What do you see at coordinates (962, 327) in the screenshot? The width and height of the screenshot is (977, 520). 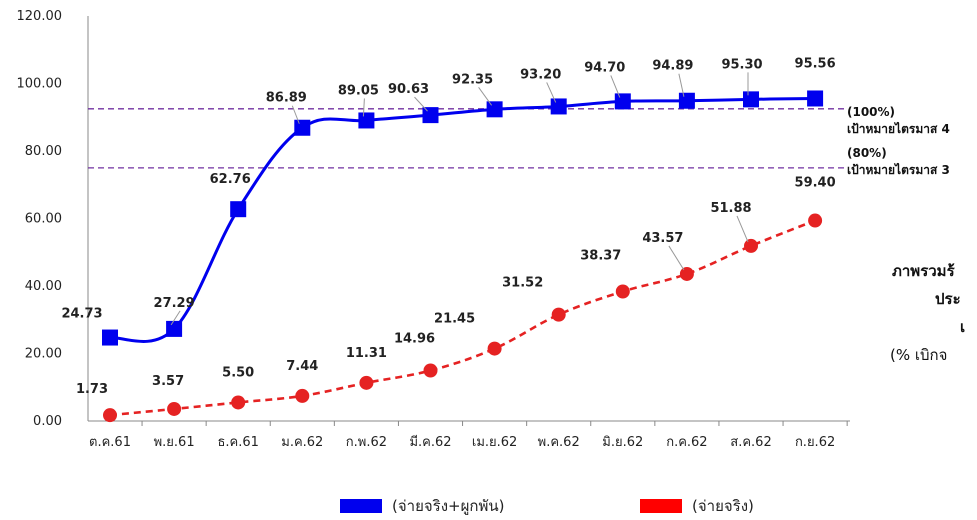 I see `side-text-line3: เ` at bounding box center [962, 327].